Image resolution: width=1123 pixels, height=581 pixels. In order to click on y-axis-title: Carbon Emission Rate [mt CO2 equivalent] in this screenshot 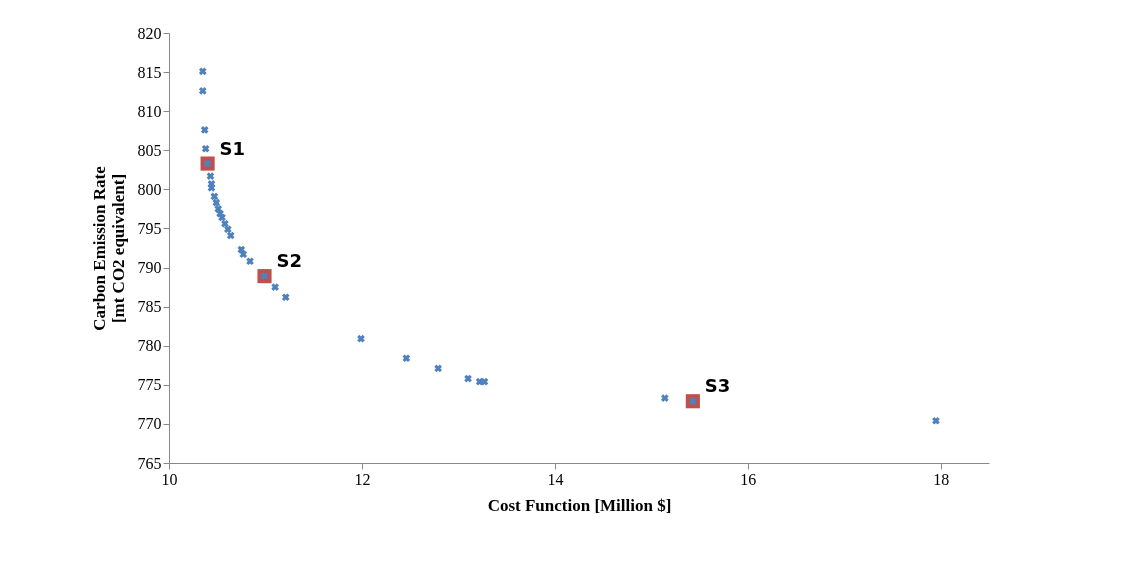, I will do `click(108, 248)`.